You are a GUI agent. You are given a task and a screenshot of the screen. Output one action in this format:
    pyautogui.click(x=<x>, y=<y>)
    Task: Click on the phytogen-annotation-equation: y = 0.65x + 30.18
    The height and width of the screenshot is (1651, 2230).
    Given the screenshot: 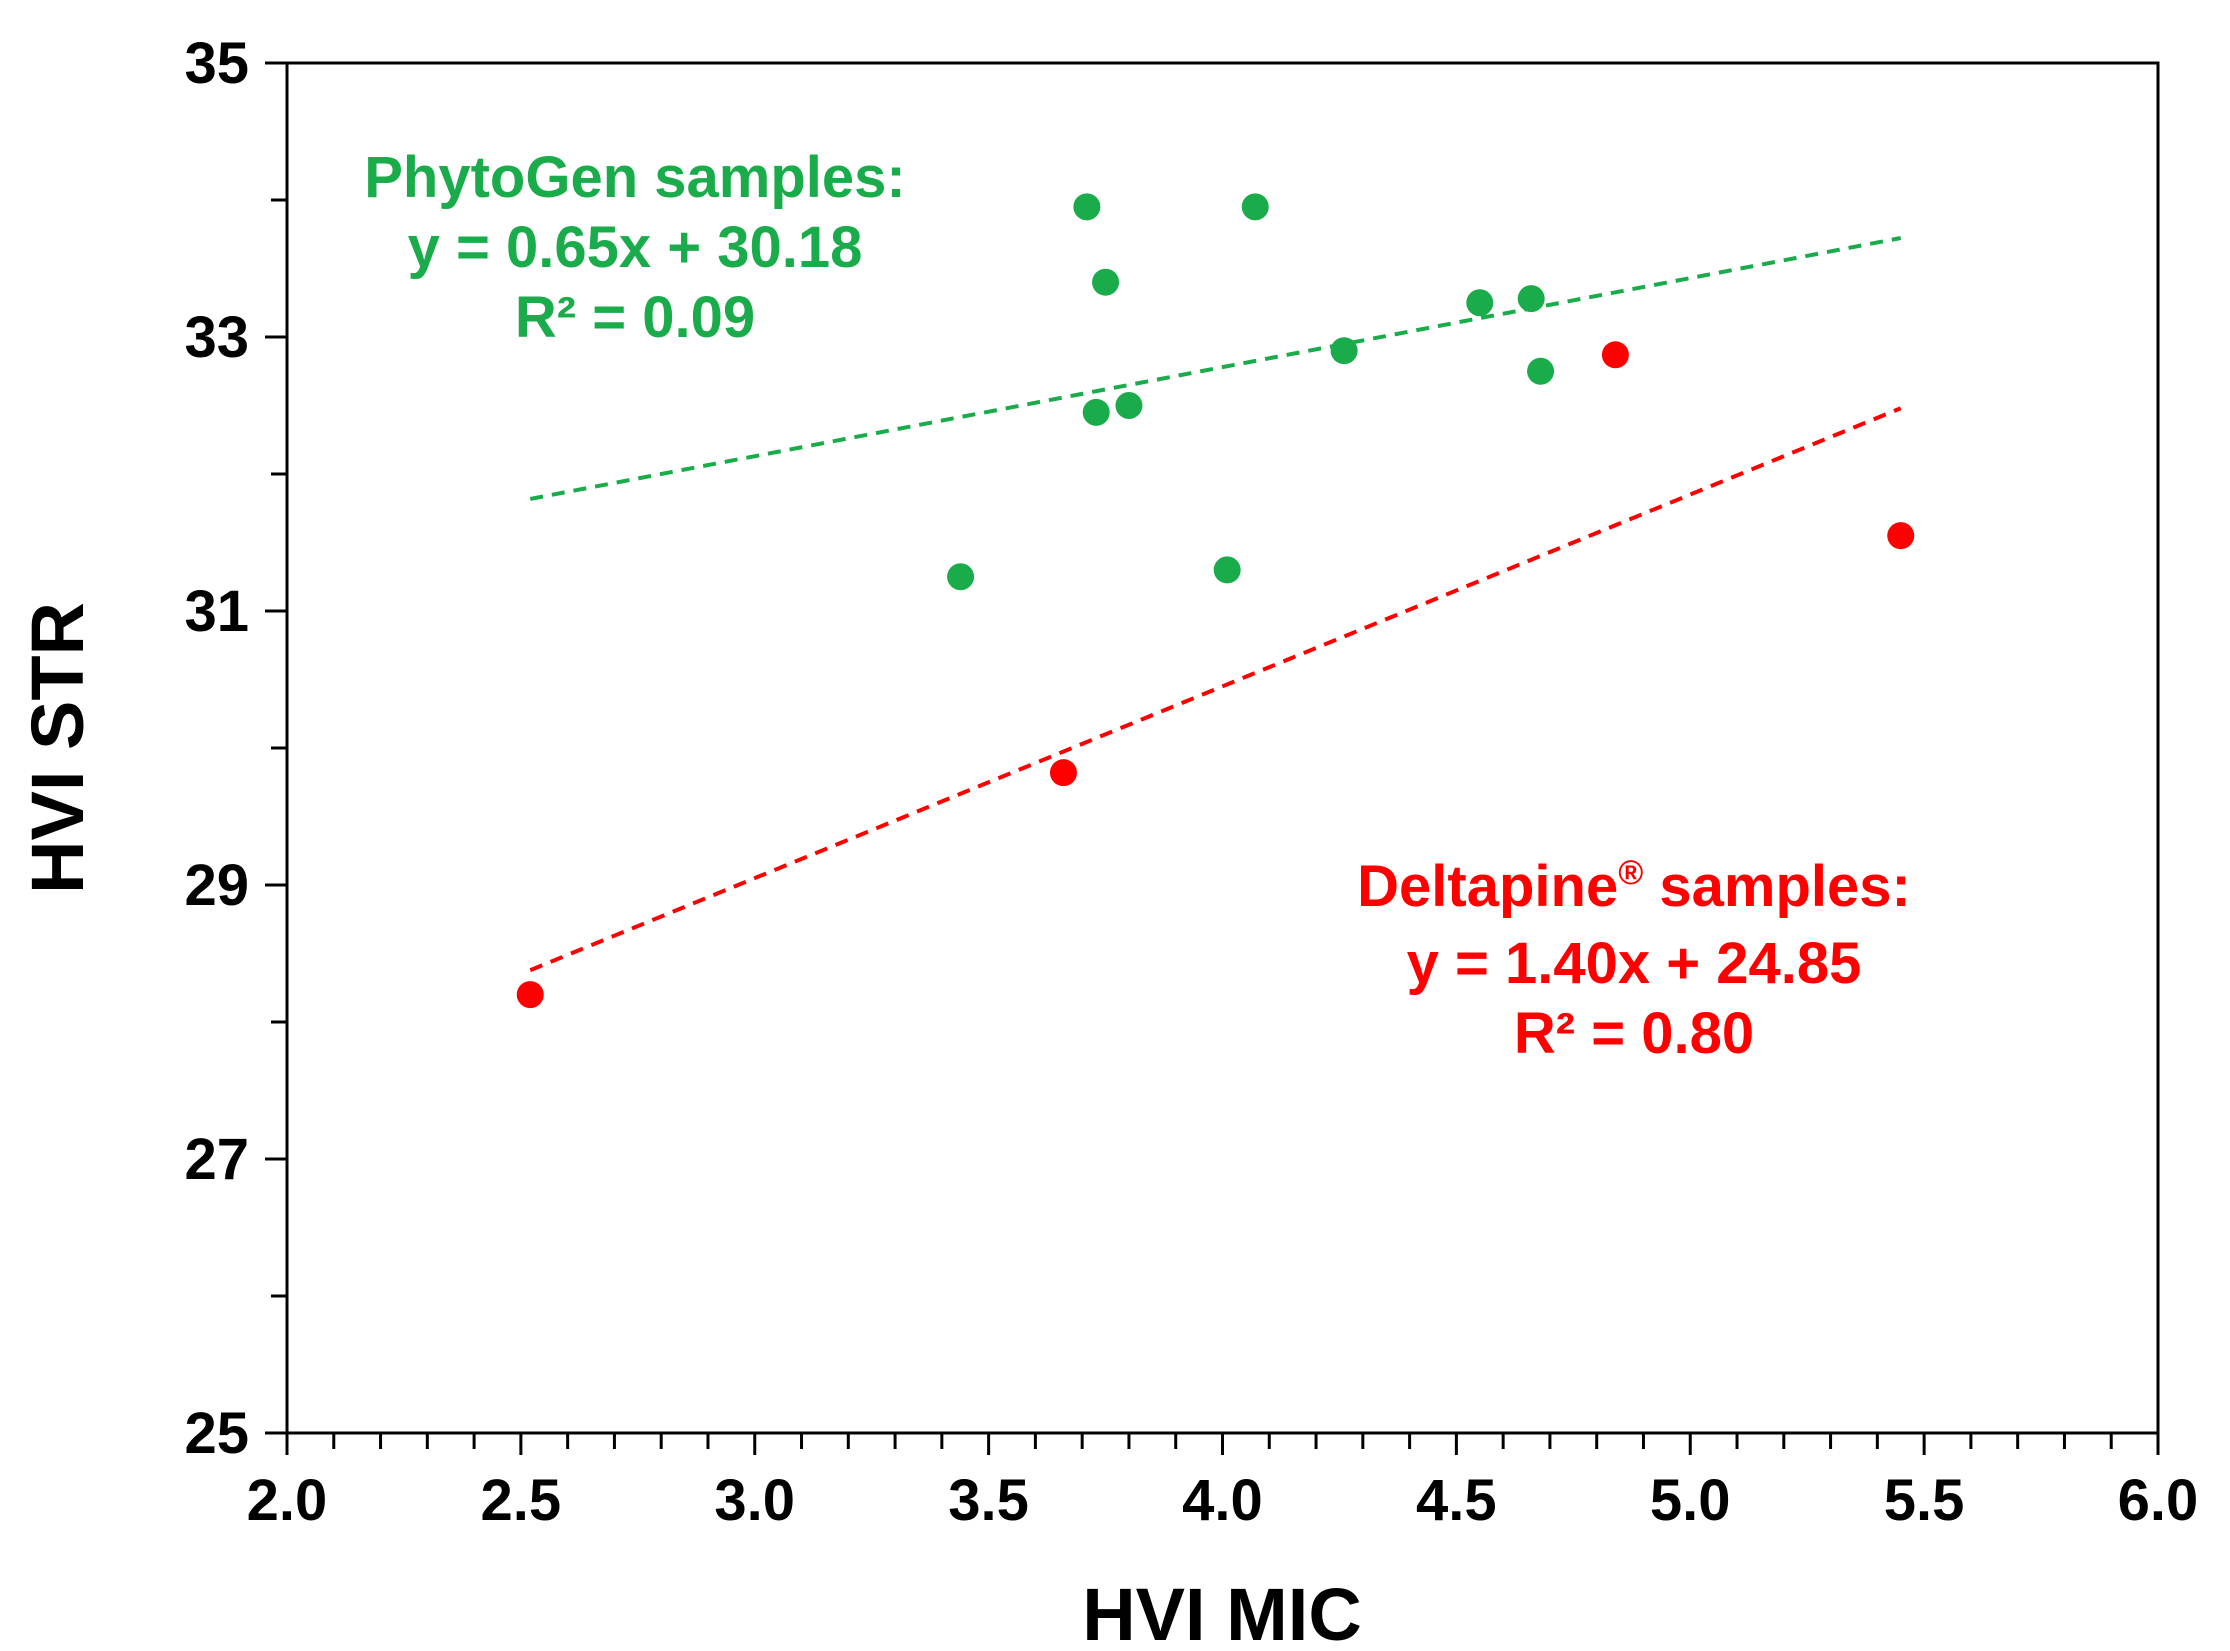 What is the action you would take?
    pyautogui.click(x=635, y=247)
    